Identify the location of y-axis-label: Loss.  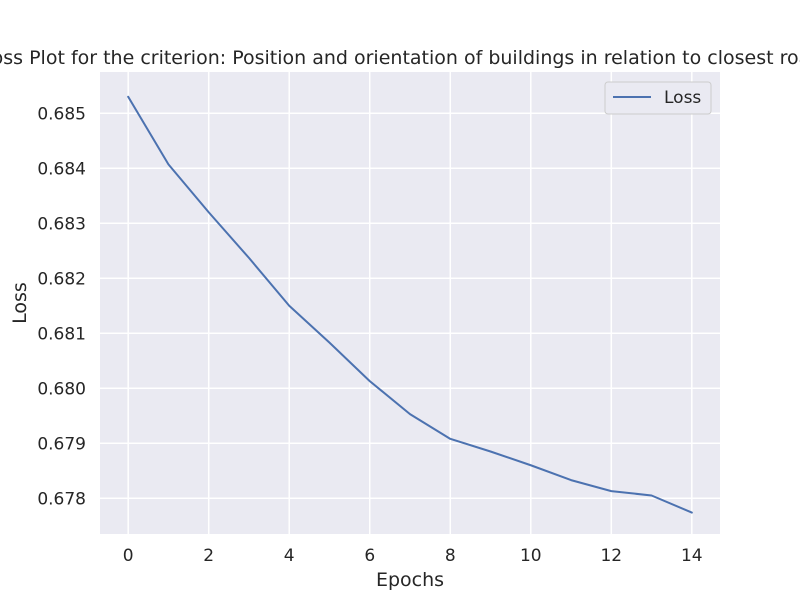
(20, 303).